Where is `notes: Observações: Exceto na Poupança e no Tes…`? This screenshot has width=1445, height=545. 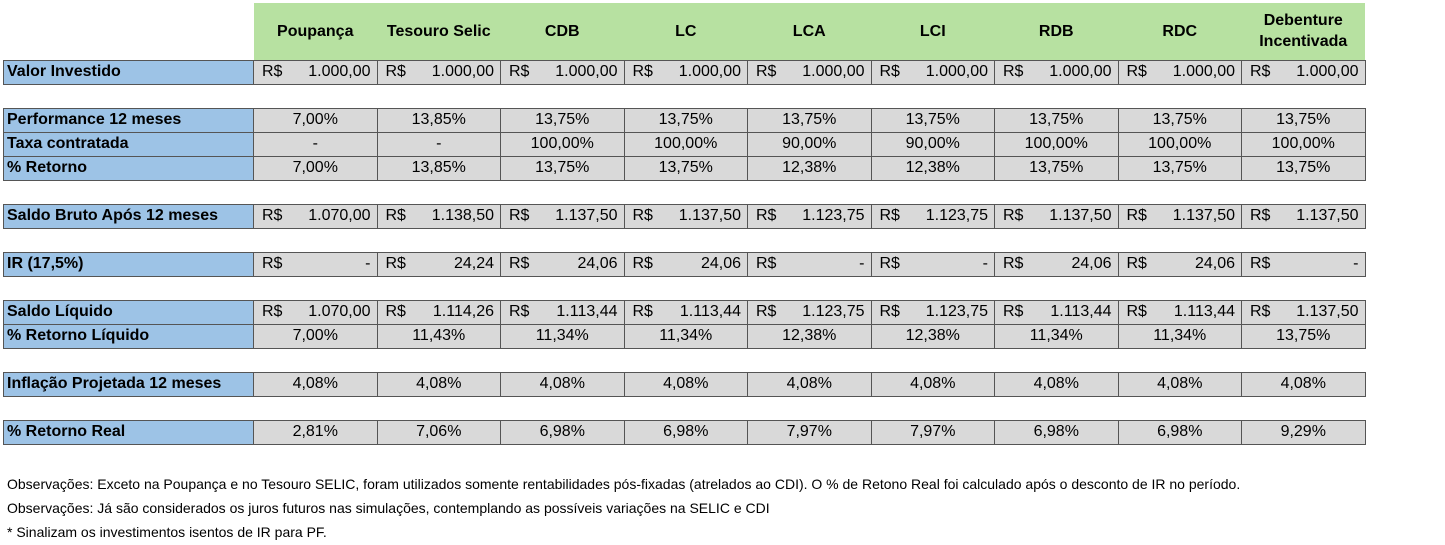 notes: Observações: Exceto na Poupança e no Tes… is located at coordinates (623, 508).